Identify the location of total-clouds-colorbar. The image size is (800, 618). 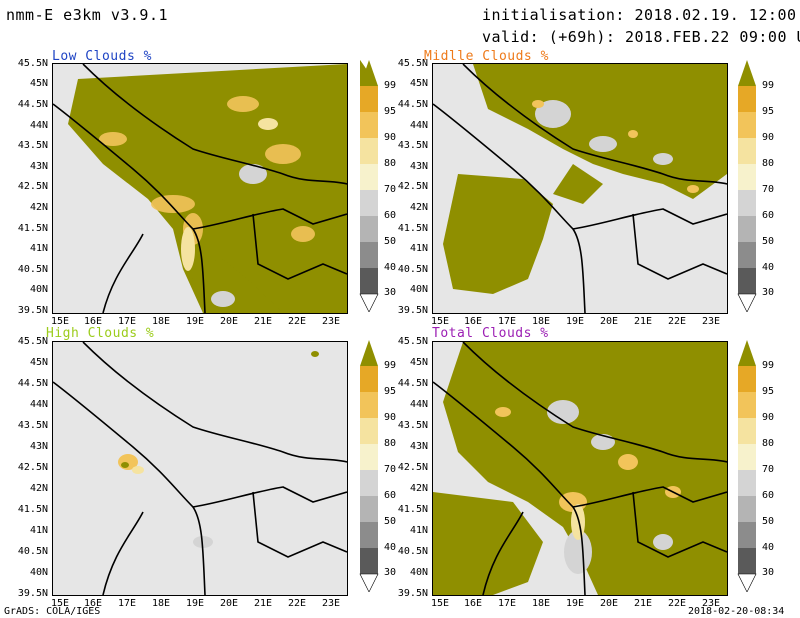
(747, 466).